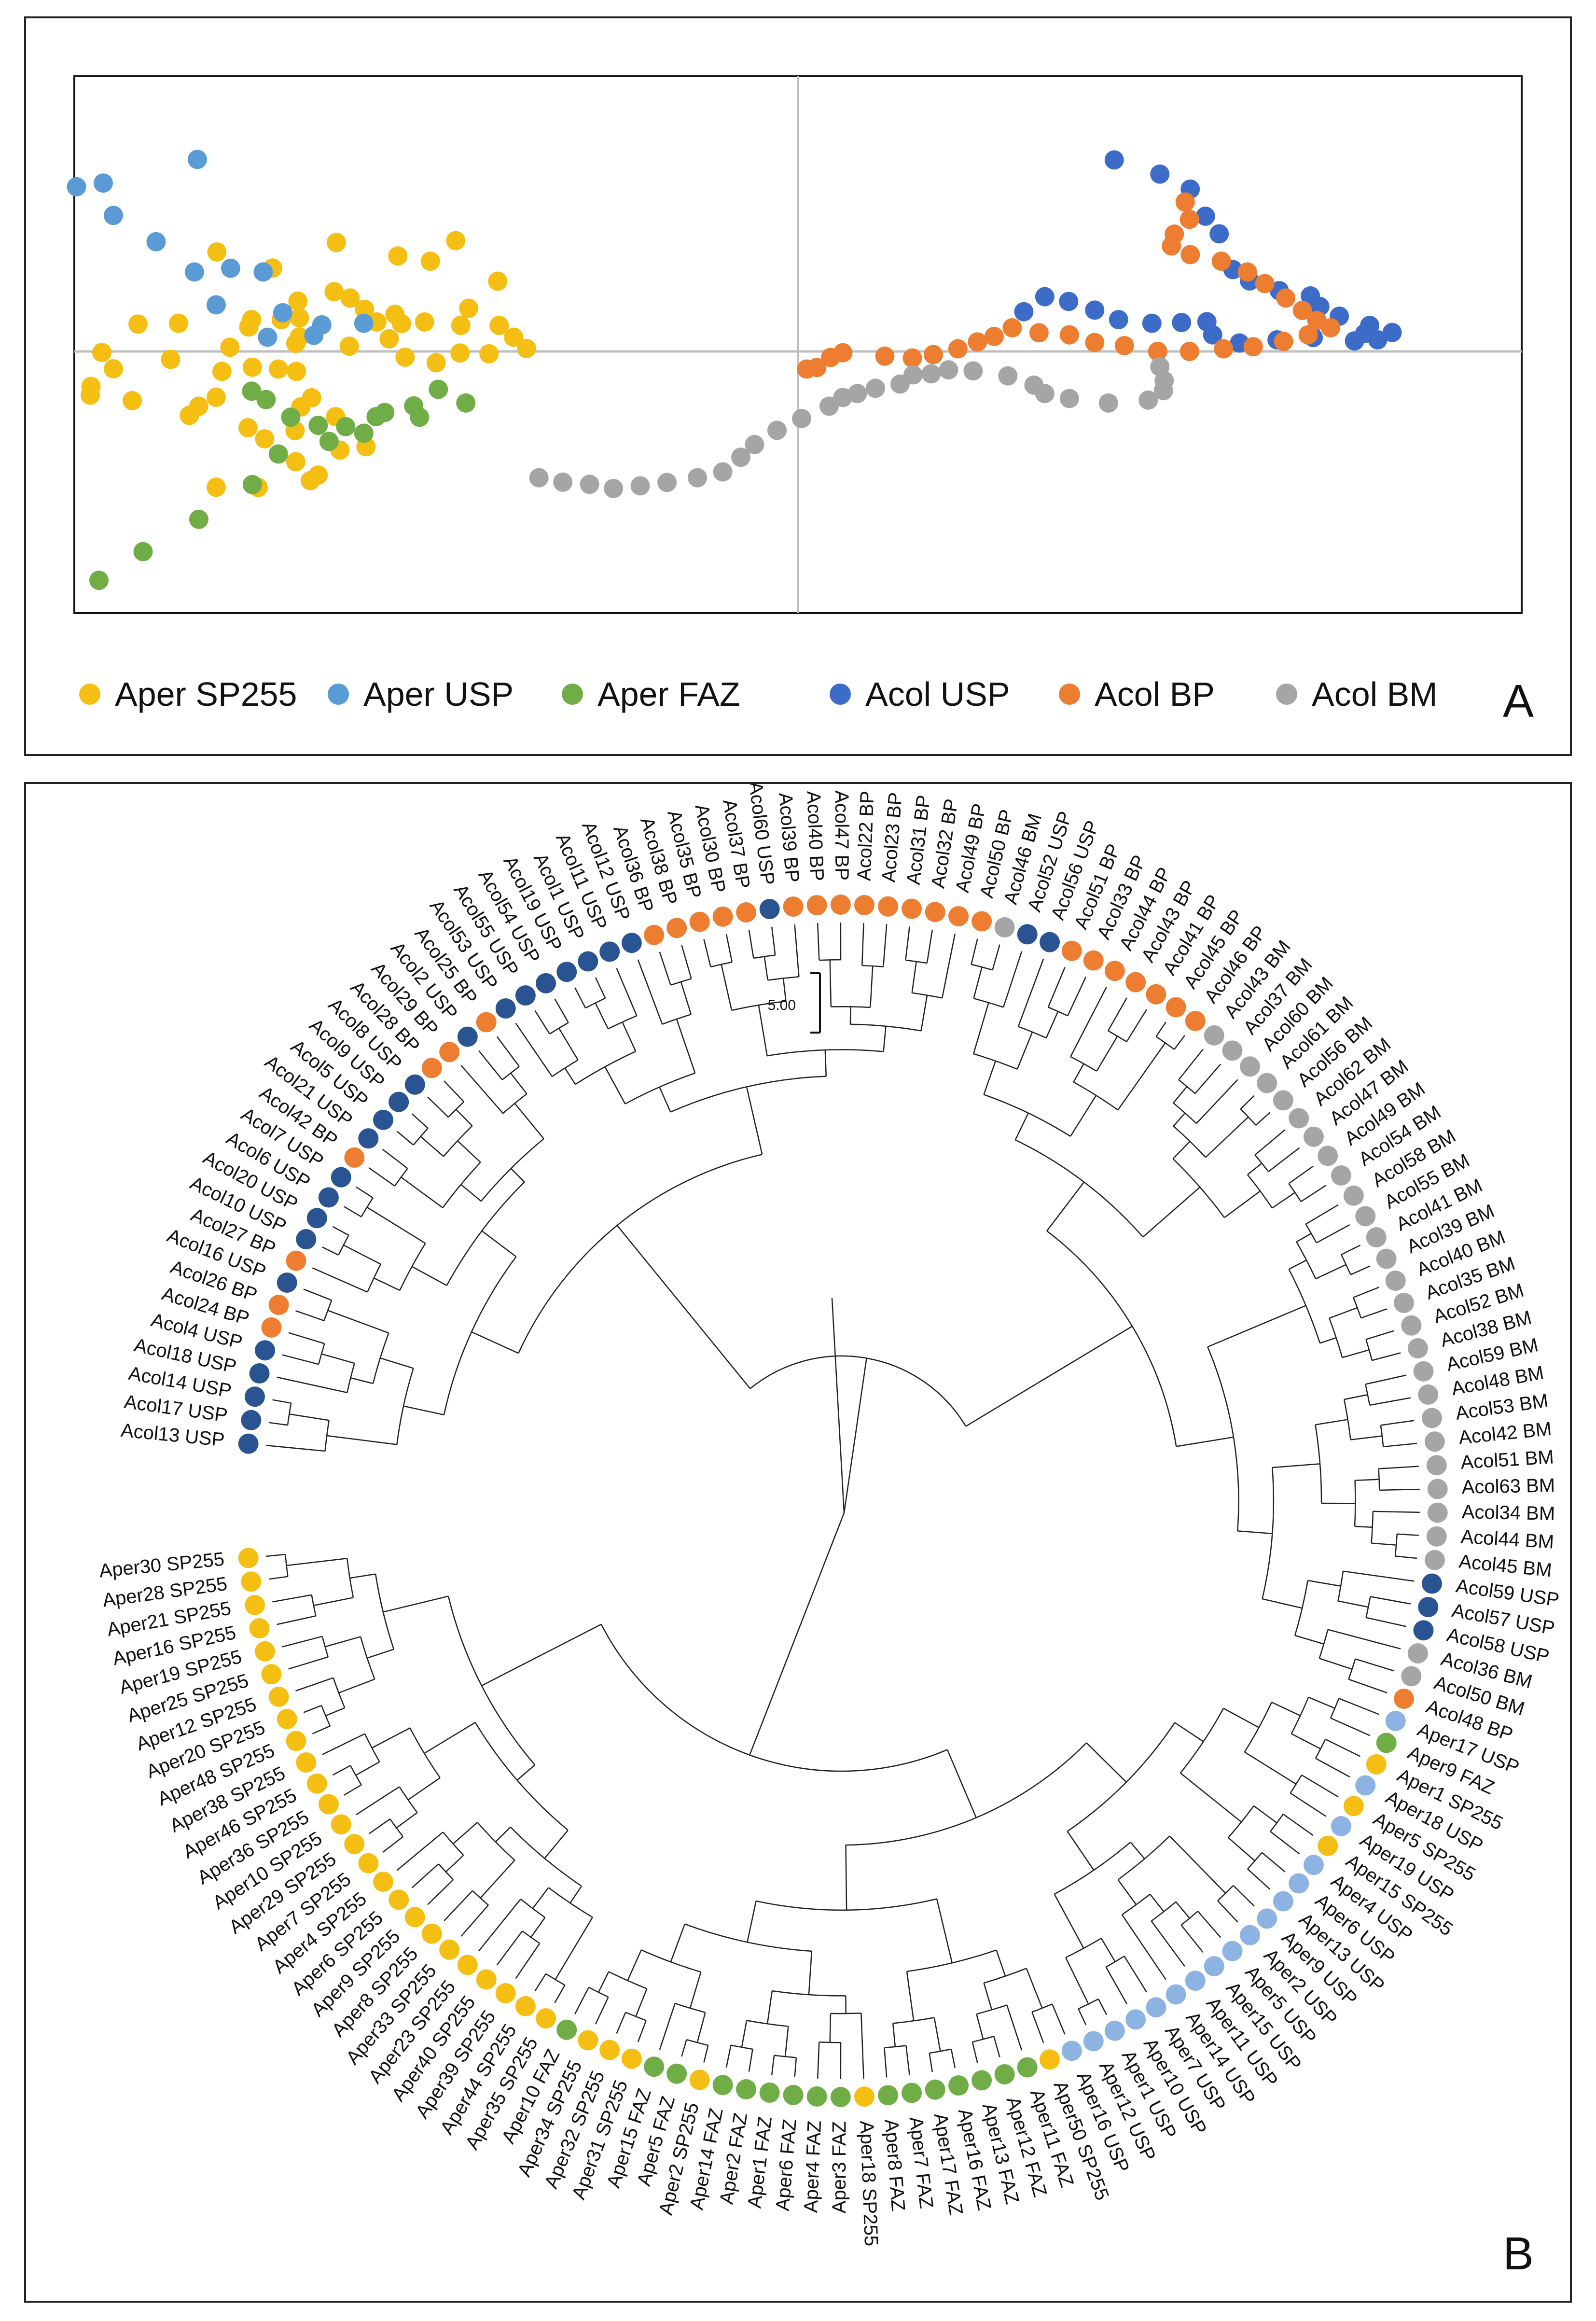 The image size is (1596, 2321). What do you see at coordinates (468, 1965) in the screenshot?
I see `leaf-dot-aper23-sp255` at bounding box center [468, 1965].